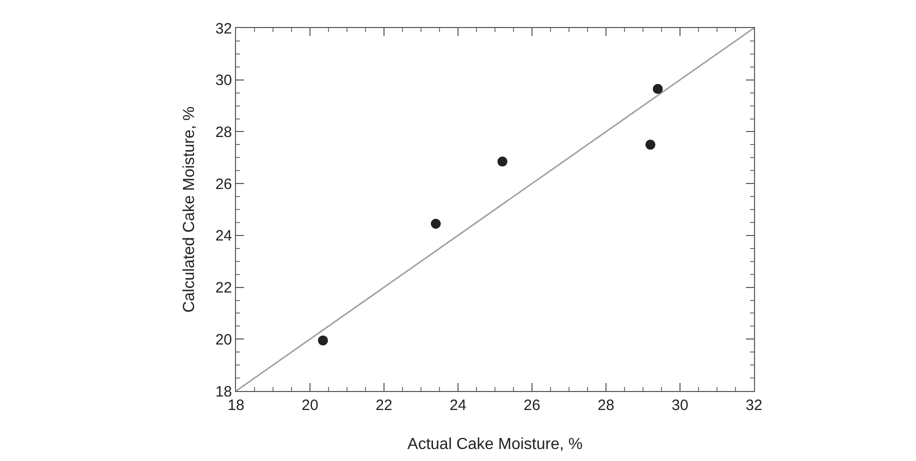  What do you see at coordinates (189, 209) in the screenshot?
I see `y-axis-title: Calculated Cake Moisture, %` at bounding box center [189, 209].